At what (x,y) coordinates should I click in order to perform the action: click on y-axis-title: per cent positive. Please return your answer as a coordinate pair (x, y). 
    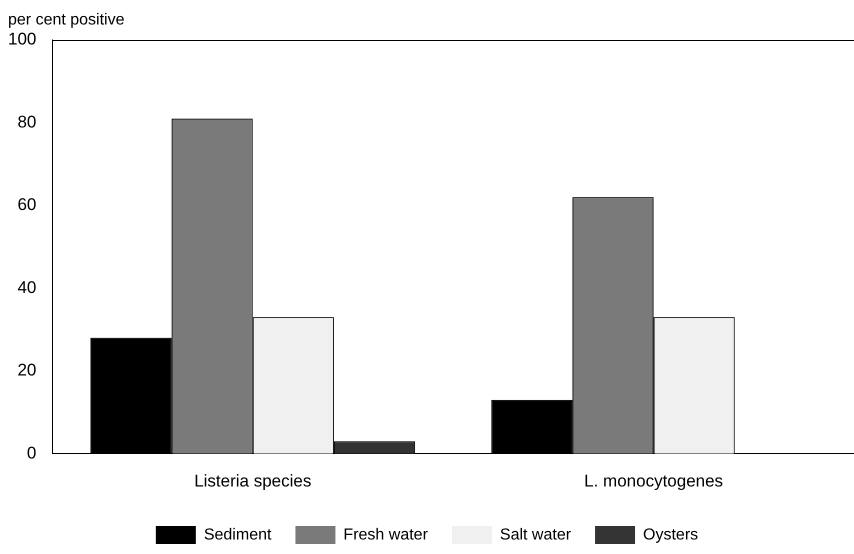
    Looking at the image, I should click on (66, 19).